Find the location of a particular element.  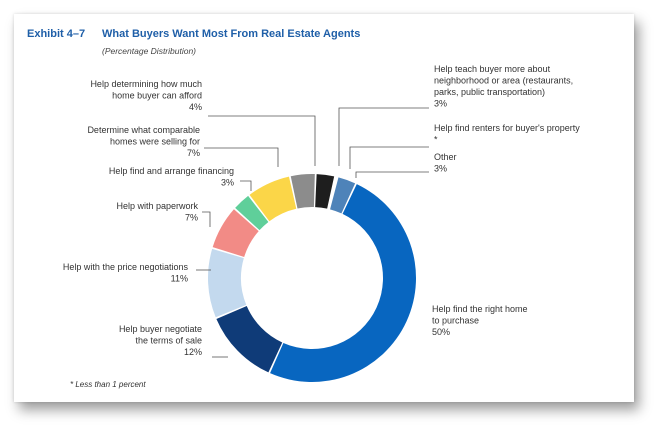

slice-label-line: Help find renters for buyer's property is located at coordinates (507, 128).